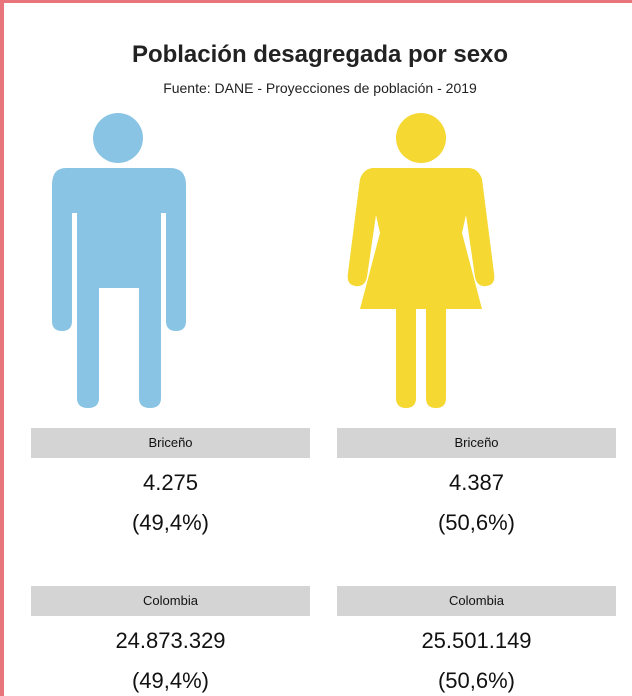 The width and height of the screenshot is (632, 696). What do you see at coordinates (170, 640) in the screenshot?
I see `count: 24.873.329` at bounding box center [170, 640].